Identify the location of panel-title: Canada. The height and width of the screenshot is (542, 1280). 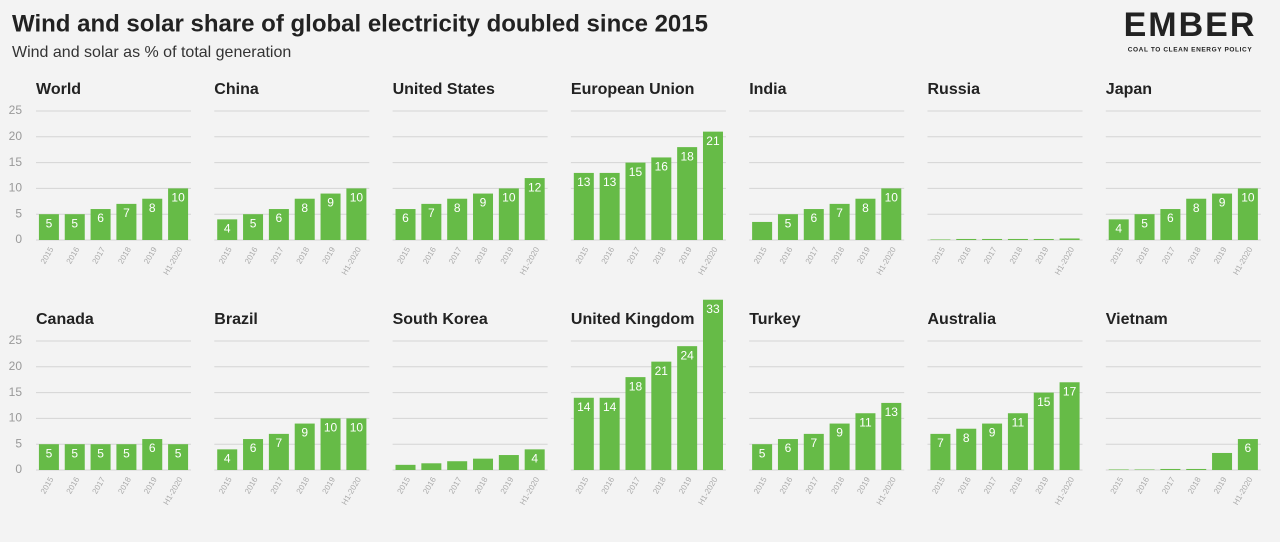
(65, 319).